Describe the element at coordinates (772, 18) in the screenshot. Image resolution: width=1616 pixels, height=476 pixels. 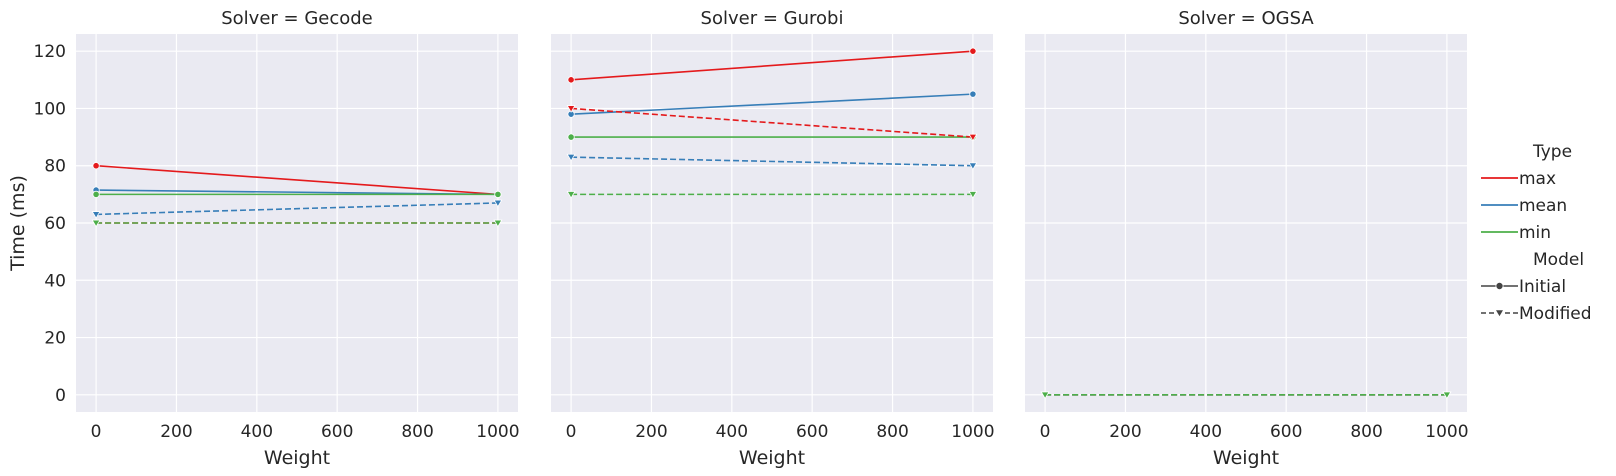
I see `panel-title: Solver = Gurobi` at that location.